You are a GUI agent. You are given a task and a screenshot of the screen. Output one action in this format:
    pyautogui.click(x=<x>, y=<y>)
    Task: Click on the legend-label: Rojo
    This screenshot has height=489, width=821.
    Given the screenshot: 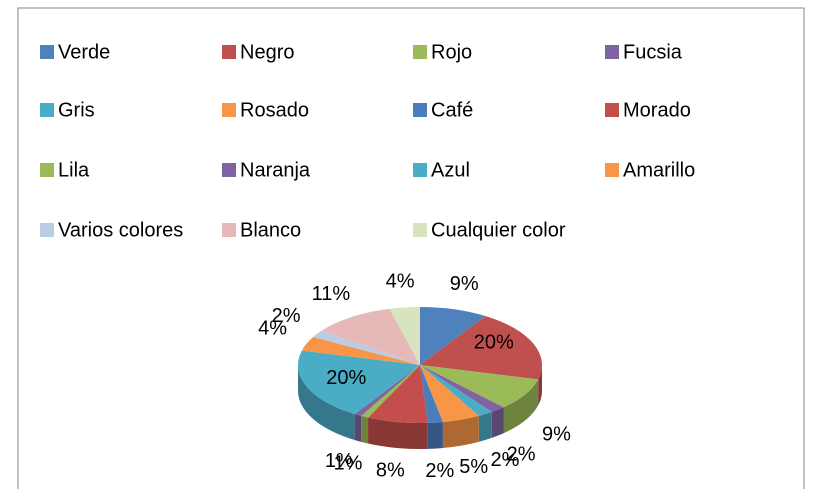 What is the action you would take?
    pyautogui.click(x=451, y=52)
    